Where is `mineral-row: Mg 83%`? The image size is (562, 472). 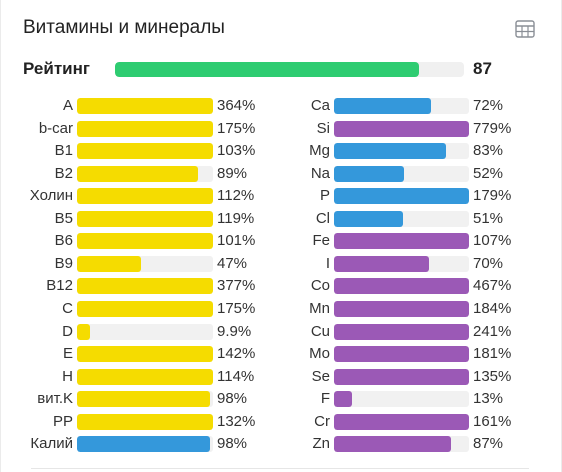
mineral-row: Mg 83% is located at coordinates (281, 151).